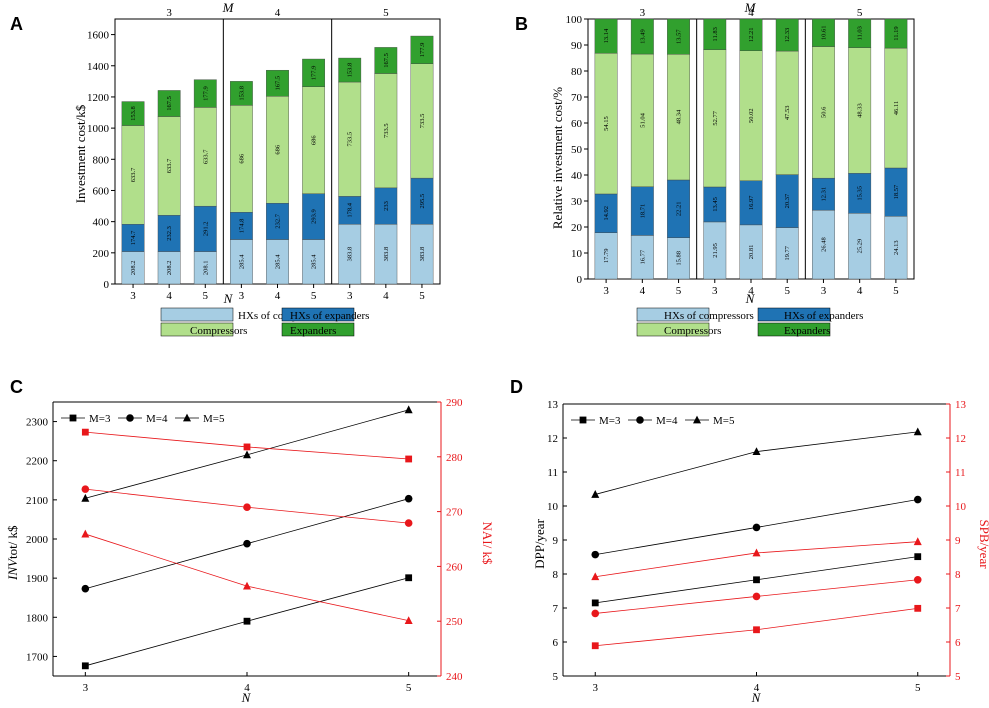 This screenshot has height=708, width=989. I want to click on legend-swatch-expanders, so click(794, 329).